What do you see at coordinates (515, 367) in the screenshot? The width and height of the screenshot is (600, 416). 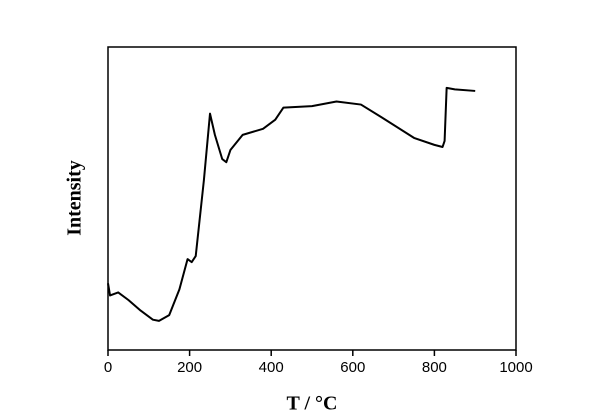 I see `x-tick-label: 1000` at bounding box center [515, 367].